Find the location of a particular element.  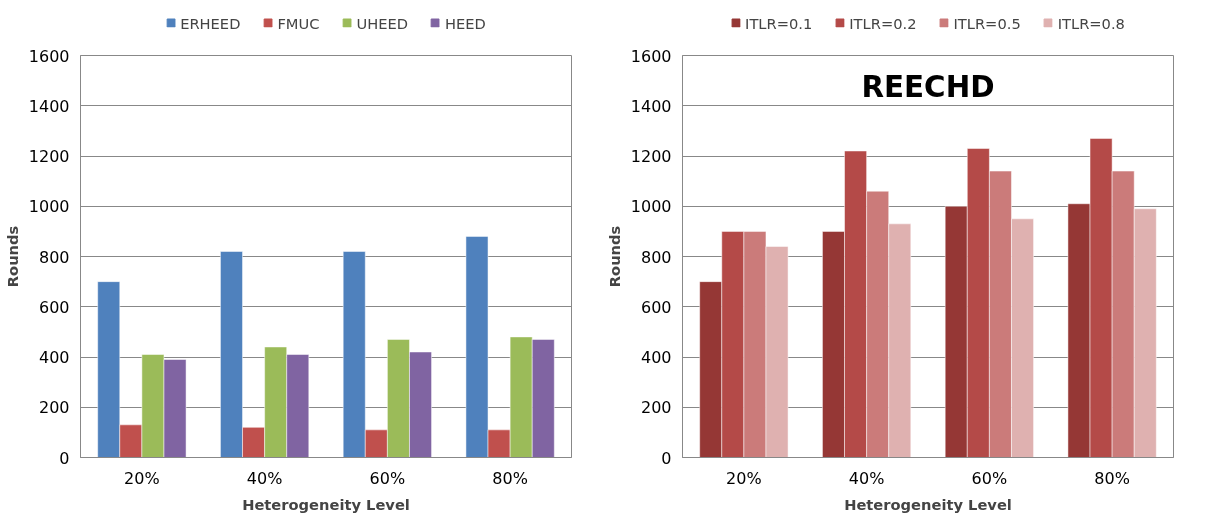

legend-label: ERHEED is located at coordinates (210, 22).